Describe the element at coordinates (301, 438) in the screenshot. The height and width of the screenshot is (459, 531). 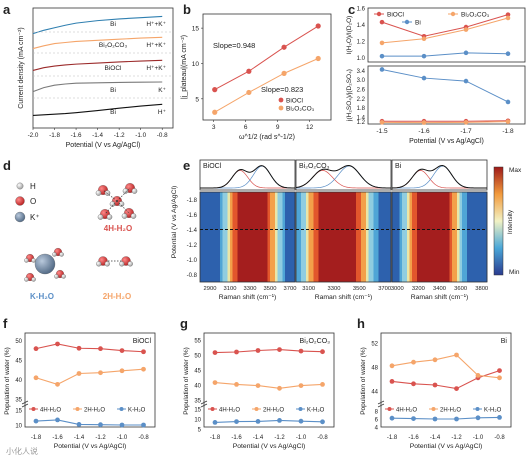
I see `panel-g-xtick-label: -1.0` at that location.